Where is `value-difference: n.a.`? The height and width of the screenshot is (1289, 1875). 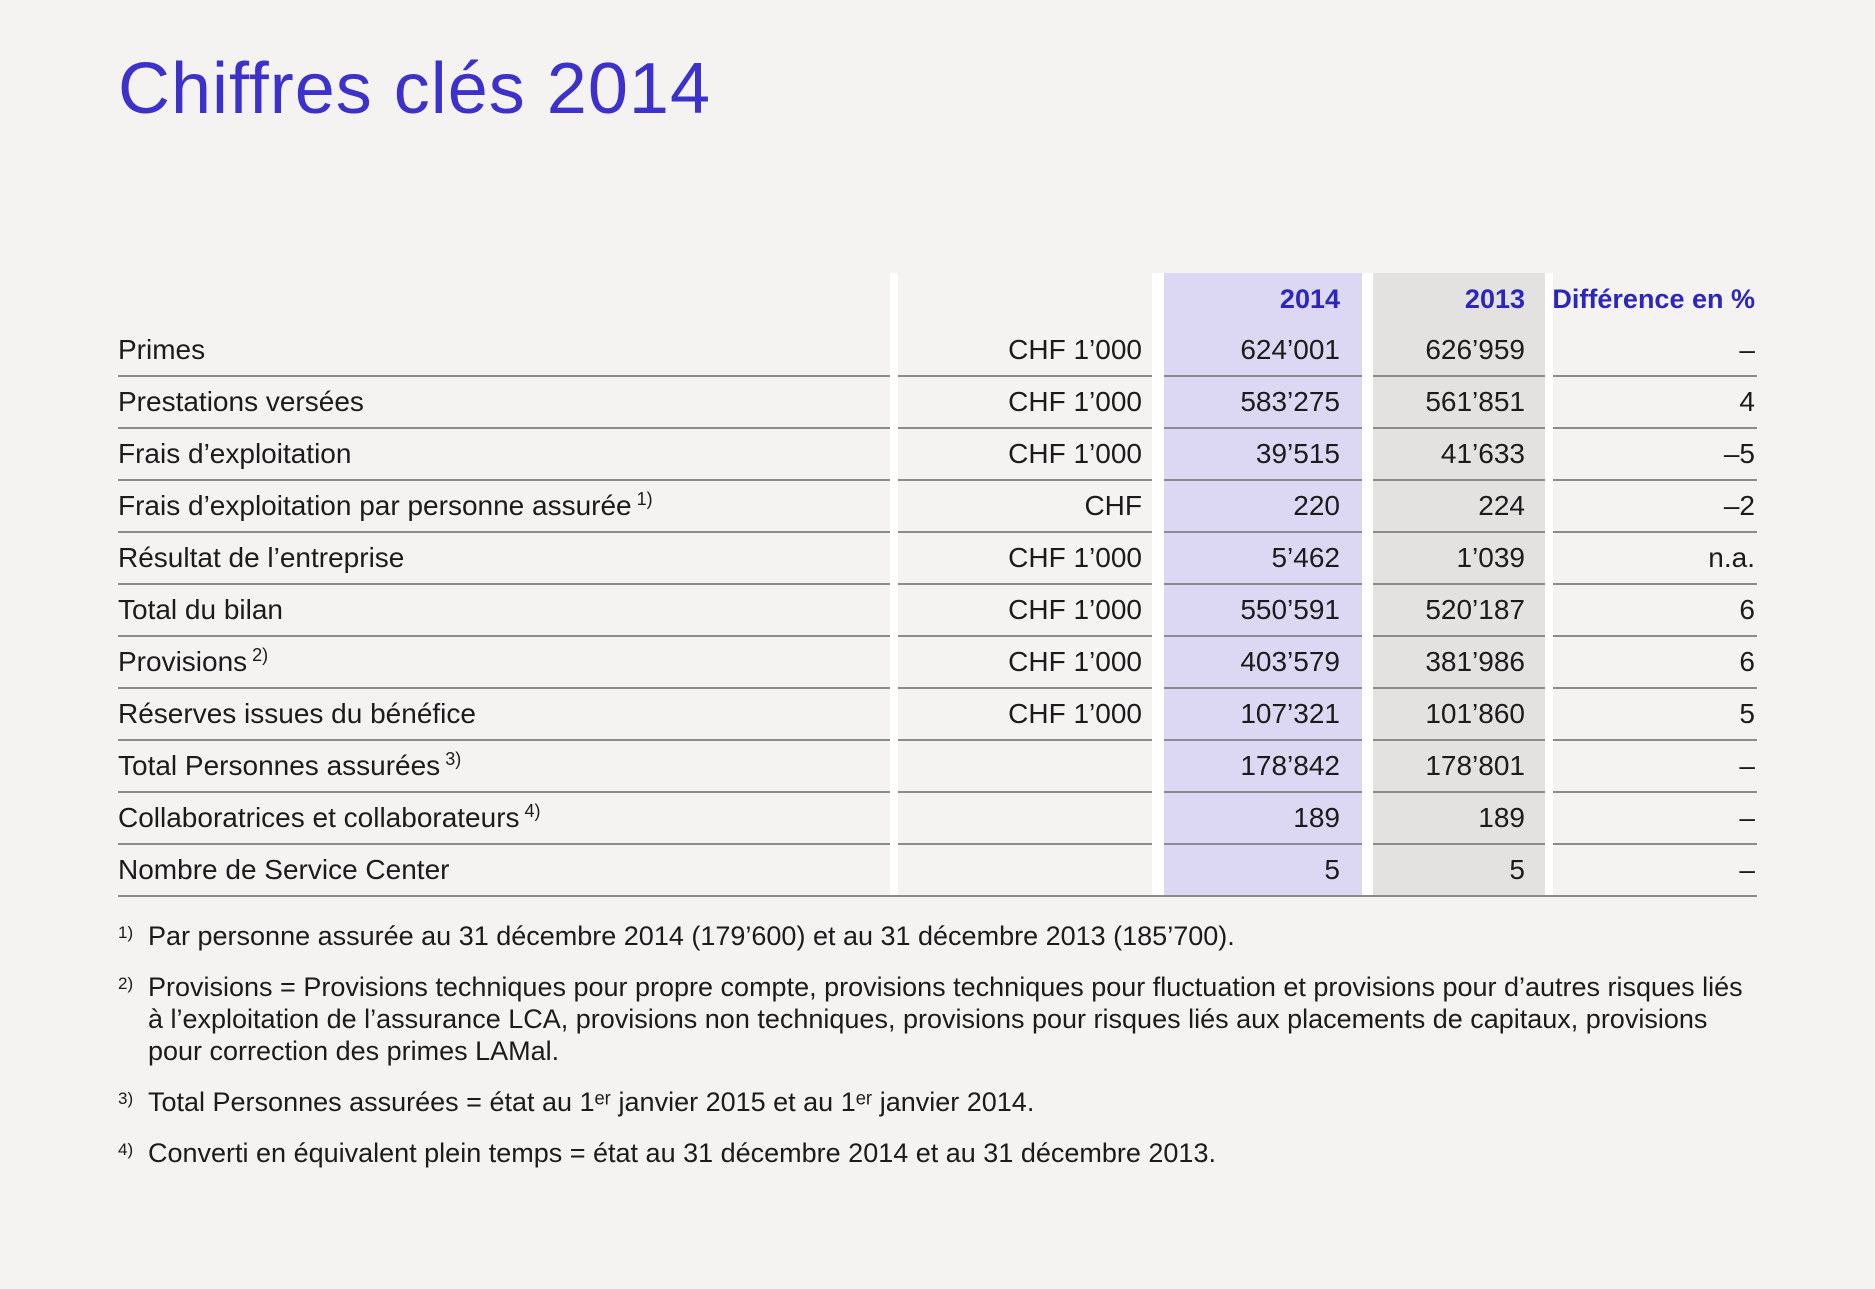 value-difference: n.a. is located at coordinates (1655, 559).